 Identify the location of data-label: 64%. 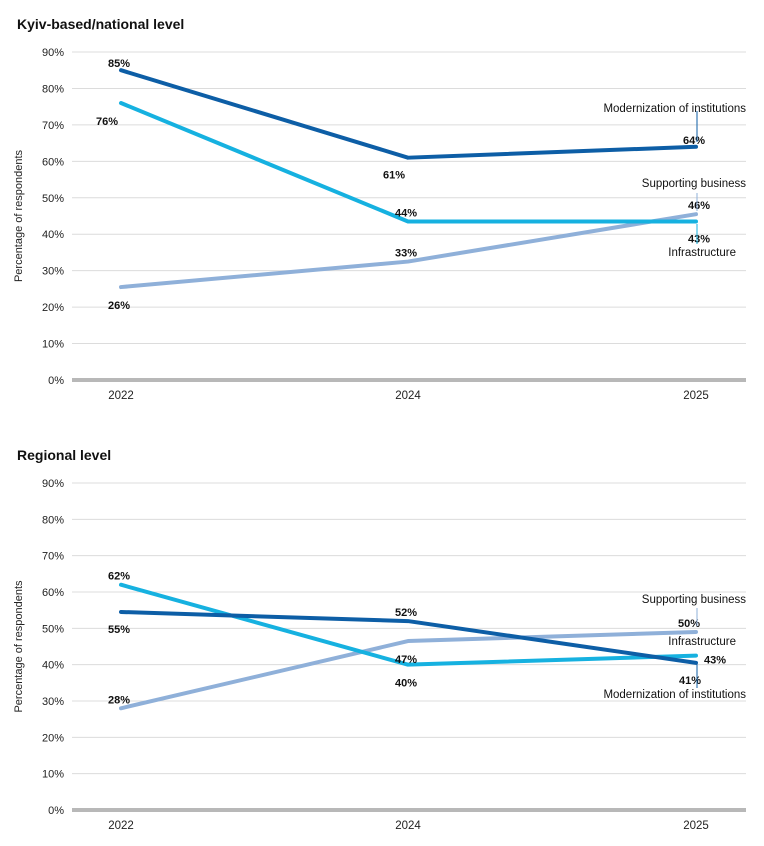
(694, 141).